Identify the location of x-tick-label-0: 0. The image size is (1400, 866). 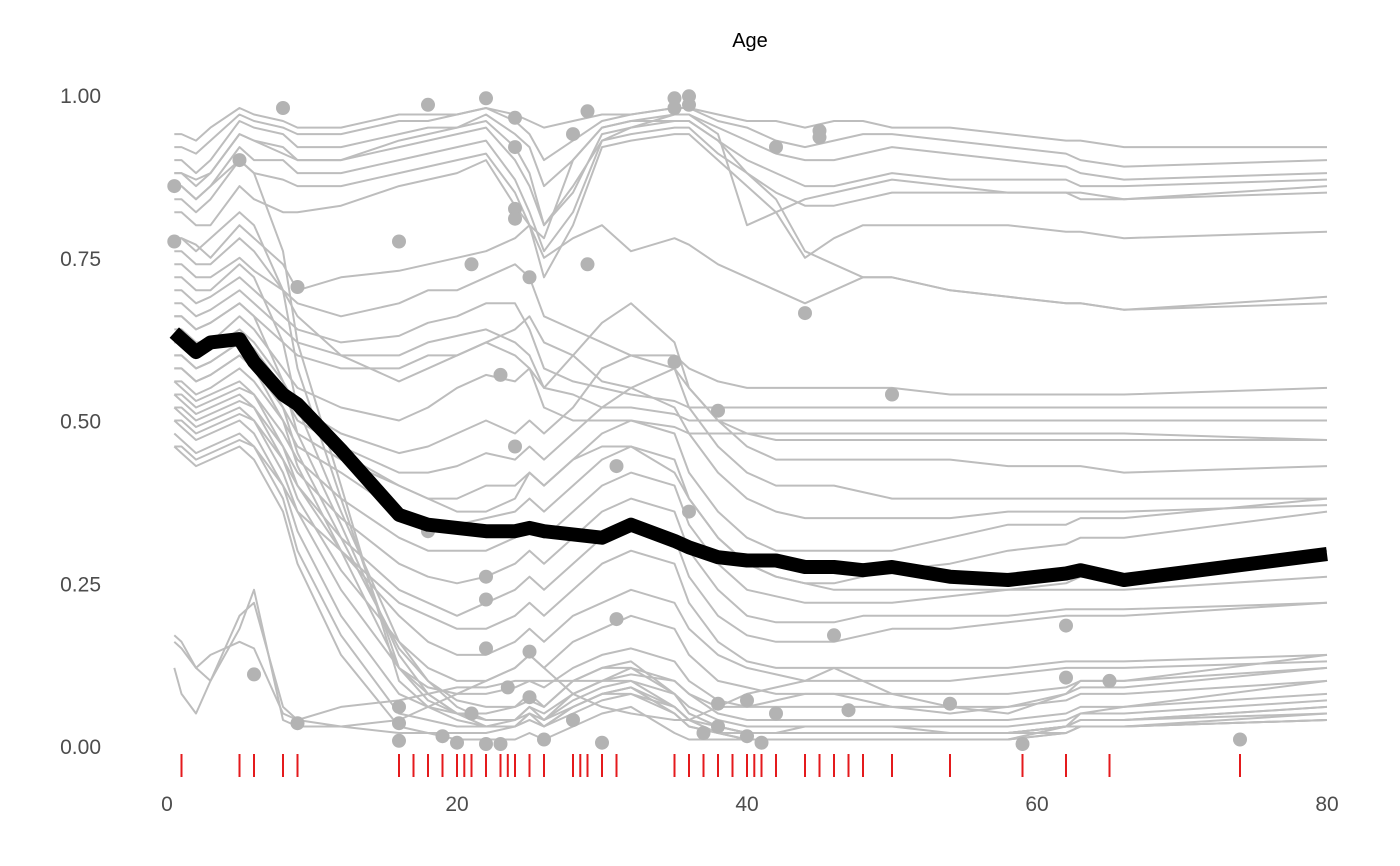
(167, 804).